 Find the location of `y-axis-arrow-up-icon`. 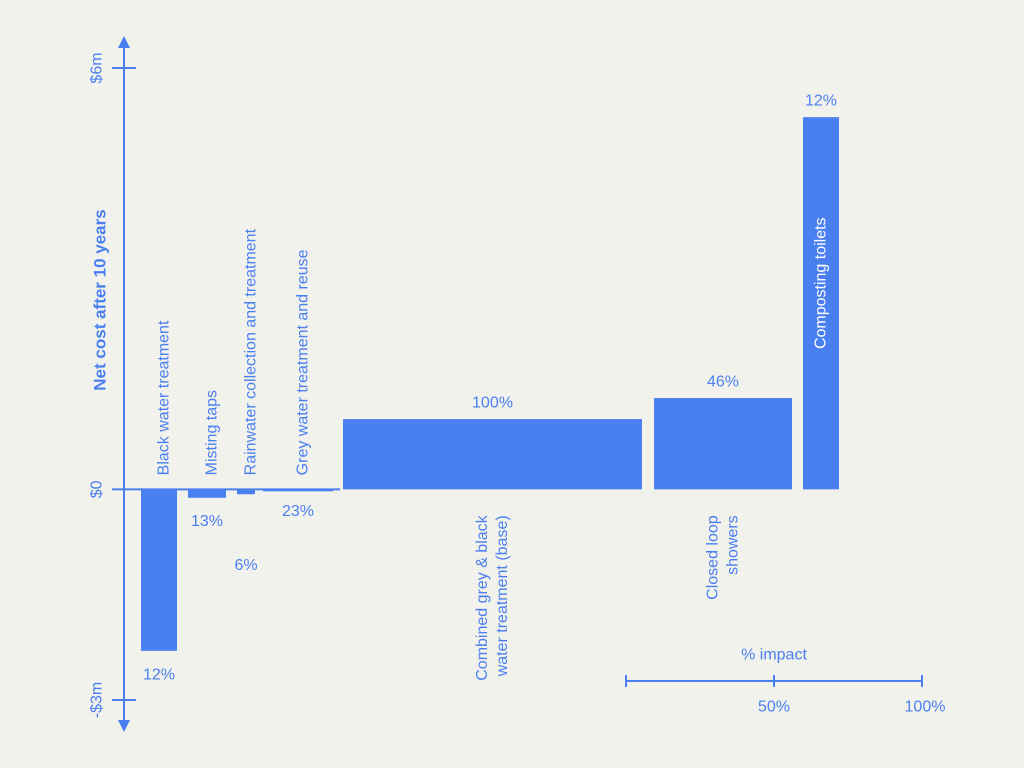

y-axis-arrow-up-icon is located at coordinates (124, 42).